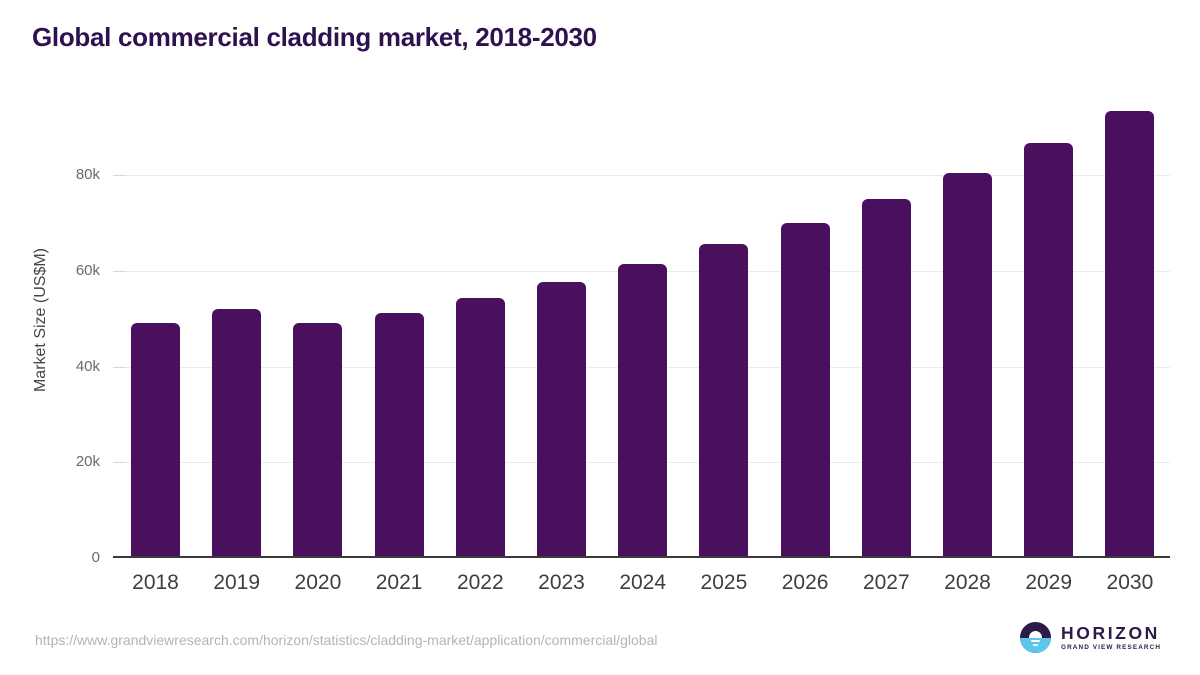 Image resolution: width=1200 pixels, height=675 pixels. What do you see at coordinates (1111, 647) in the screenshot?
I see `logo-subname: GRAND VIEW RESEARCH` at bounding box center [1111, 647].